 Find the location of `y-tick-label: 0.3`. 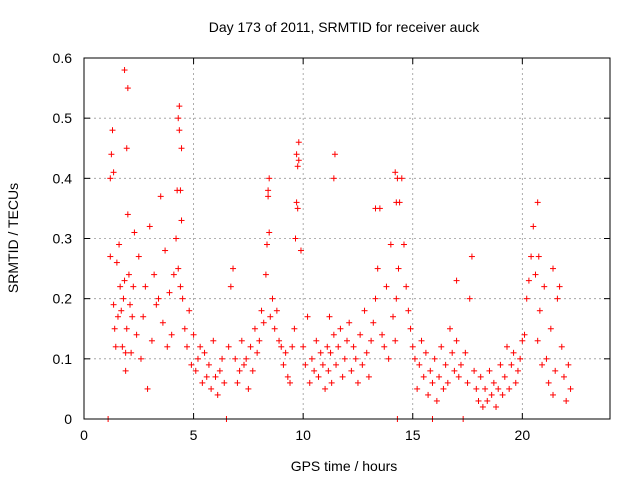

y-tick-label: 0.3 is located at coordinates (63, 239).